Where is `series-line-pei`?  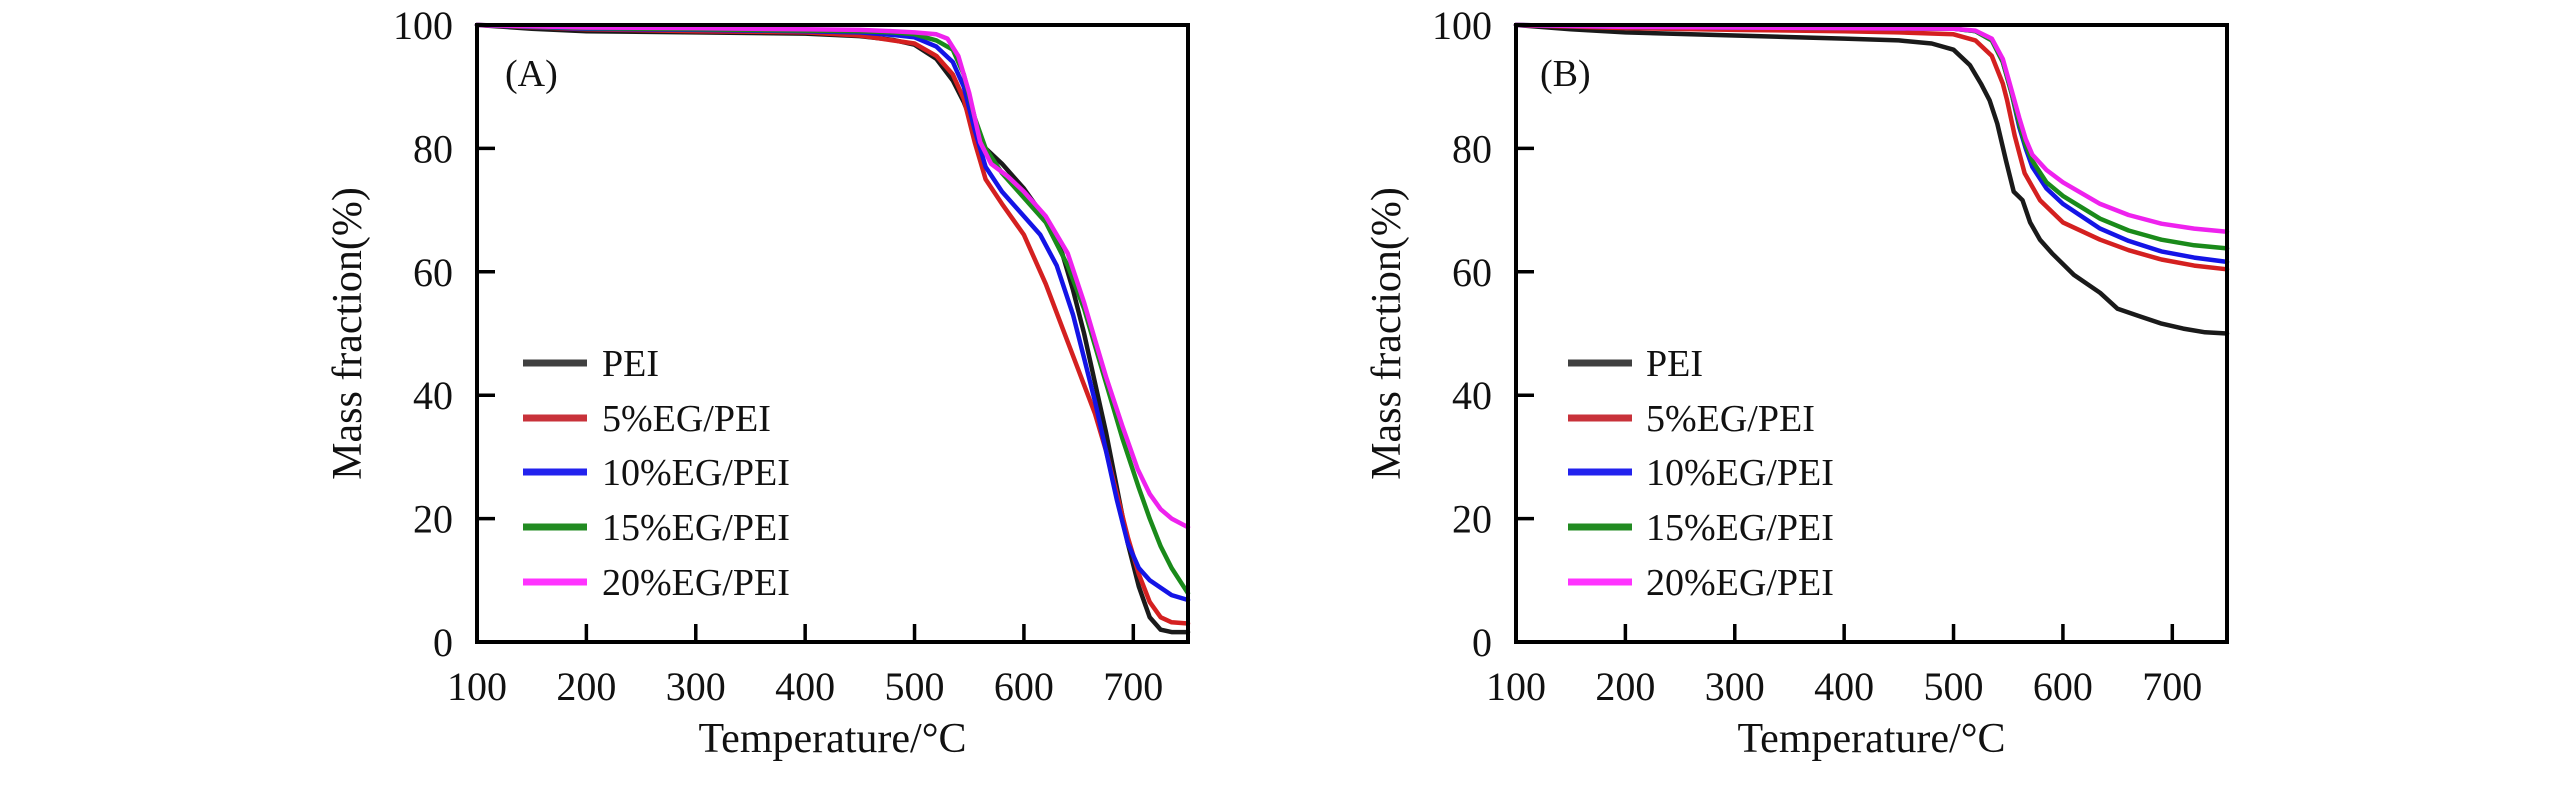 series-line-pei is located at coordinates (1871, 179).